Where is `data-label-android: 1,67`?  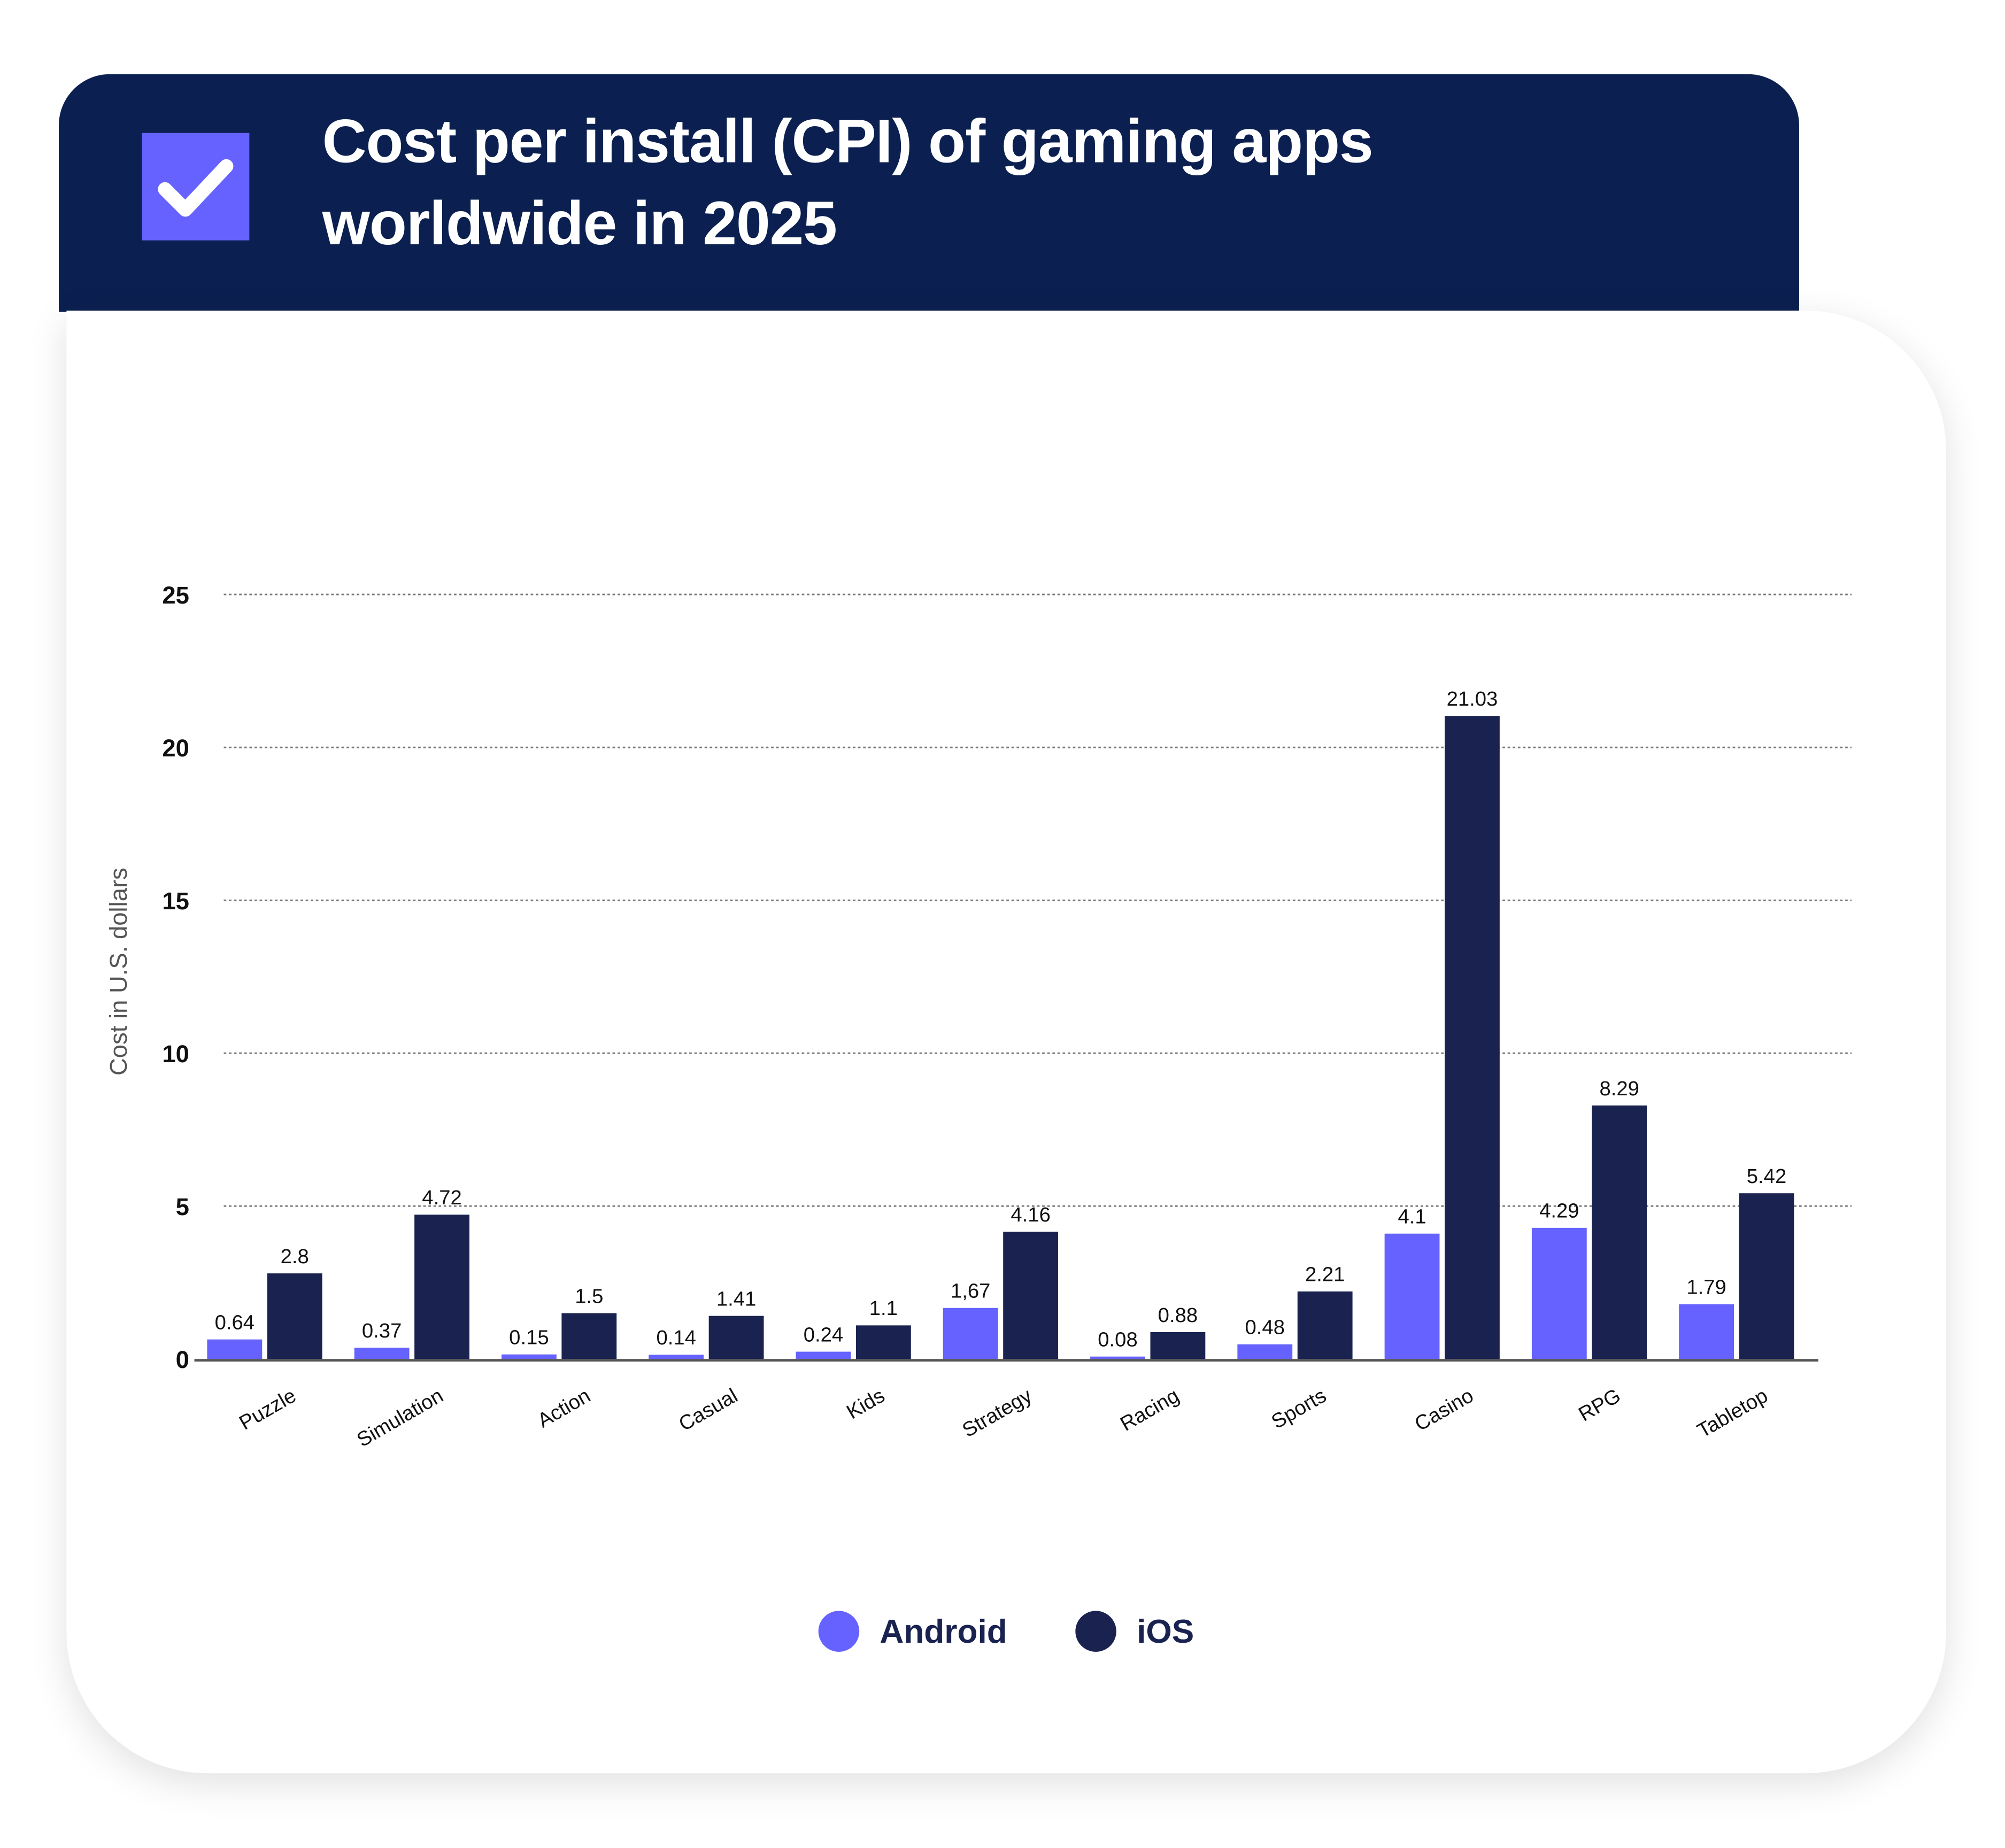
data-label-android: 1,67 is located at coordinates (970, 1291).